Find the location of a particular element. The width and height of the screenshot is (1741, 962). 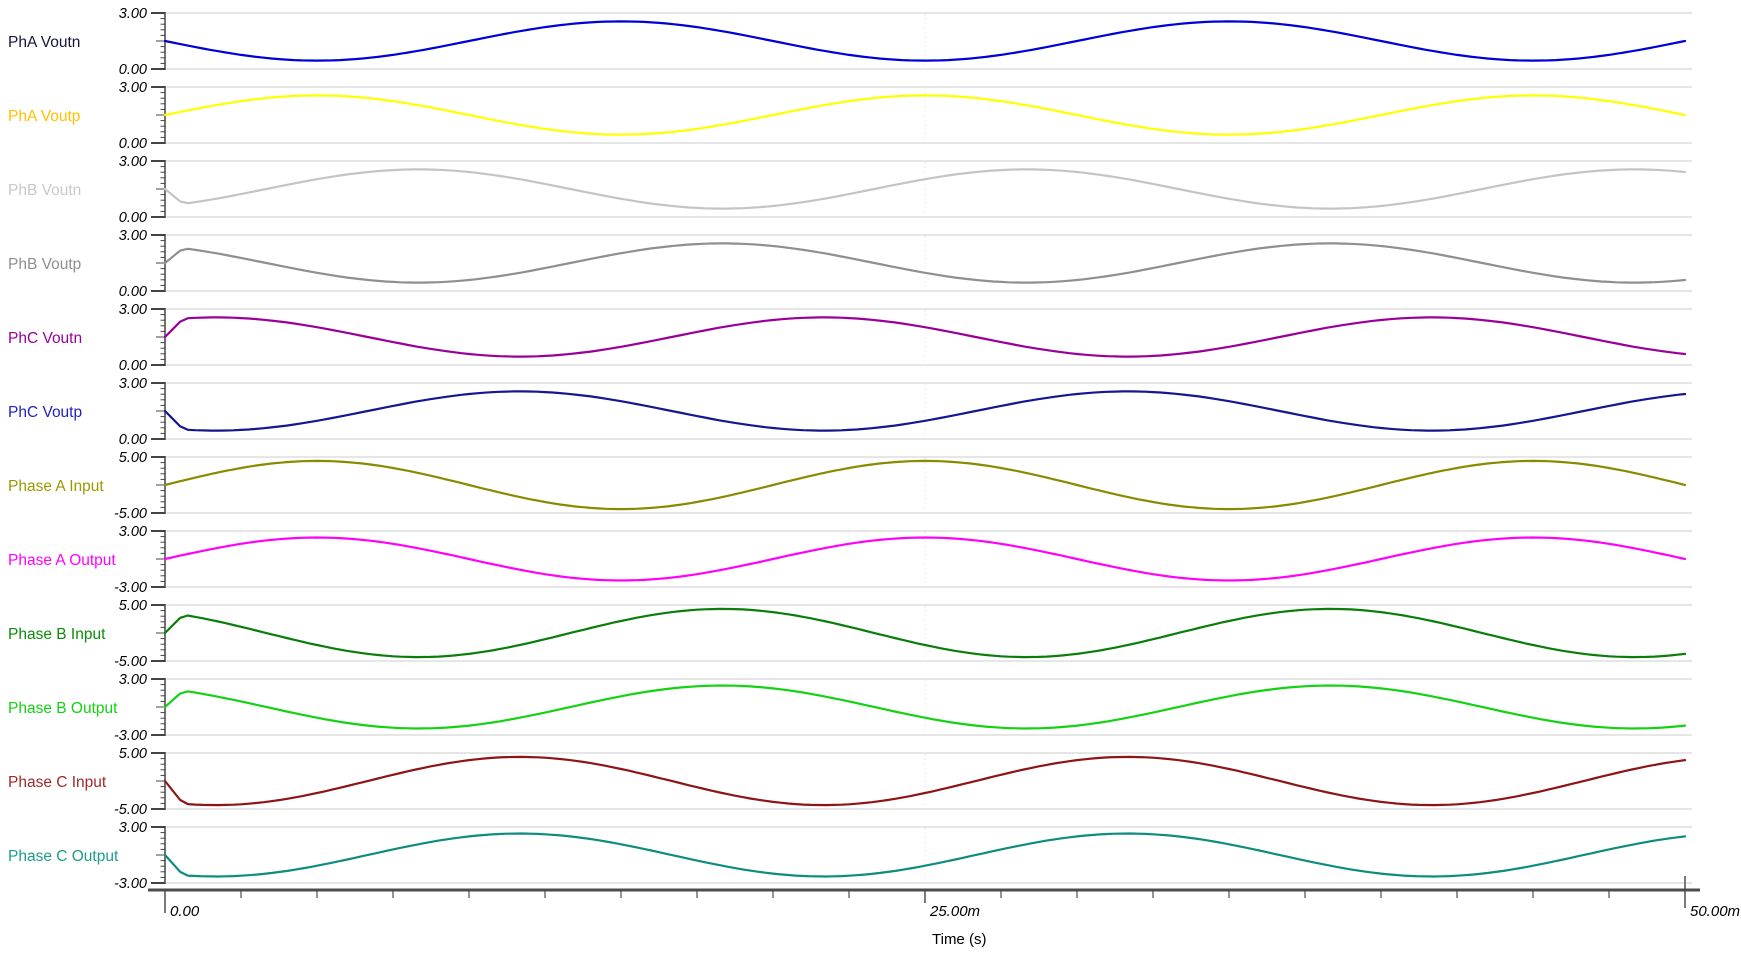

label-phb-voutn: PhB Voutn is located at coordinates (44, 190).